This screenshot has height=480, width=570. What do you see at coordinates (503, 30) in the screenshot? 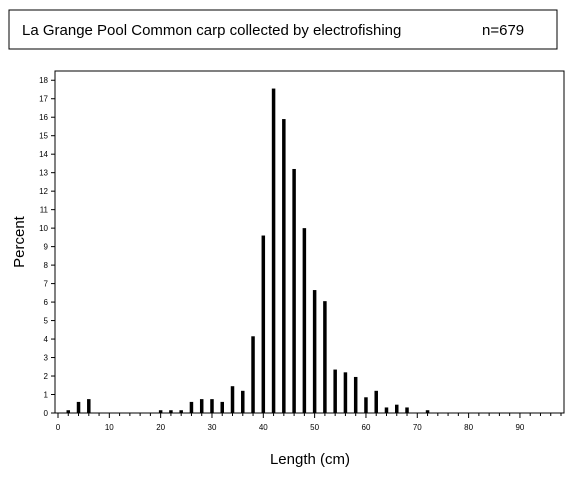
I see `sample-size-label: n=679` at bounding box center [503, 30].